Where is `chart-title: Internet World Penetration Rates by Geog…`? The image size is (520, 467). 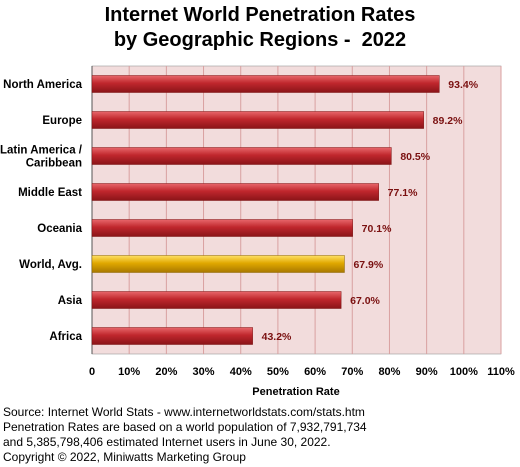
chart-title: Internet World Penetration Rates by Geog… is located at coordinates (260, 28).